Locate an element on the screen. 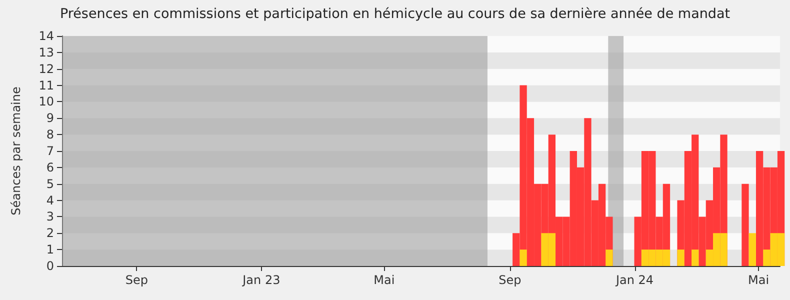  x-tick-label: Jan 23 is located at coordinates (261, 280).